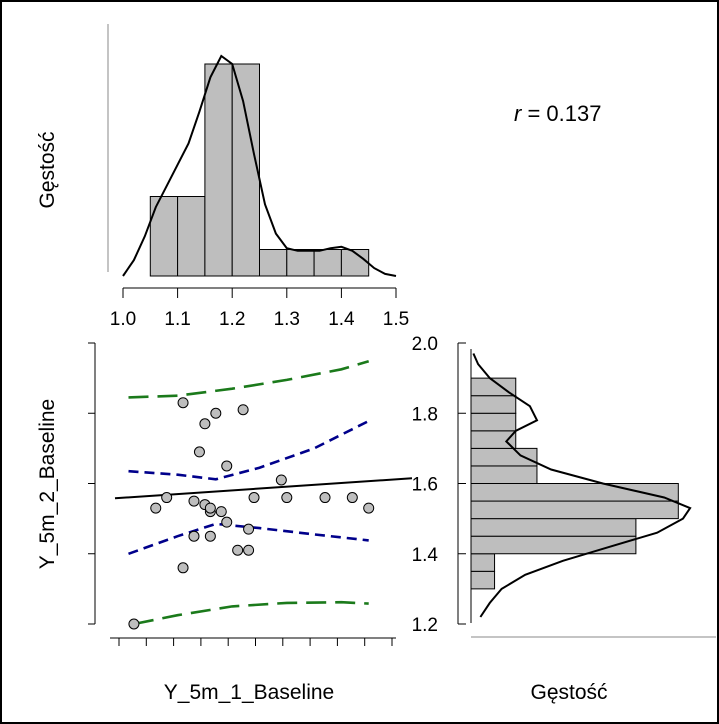 This screenshot has width=719, height=724. Describe the element at coordinates (259, 309) in the screenshot. I see `top-x-ticks: 1.0 1.1 1.2 1.3 1.4 1.5` at that location.